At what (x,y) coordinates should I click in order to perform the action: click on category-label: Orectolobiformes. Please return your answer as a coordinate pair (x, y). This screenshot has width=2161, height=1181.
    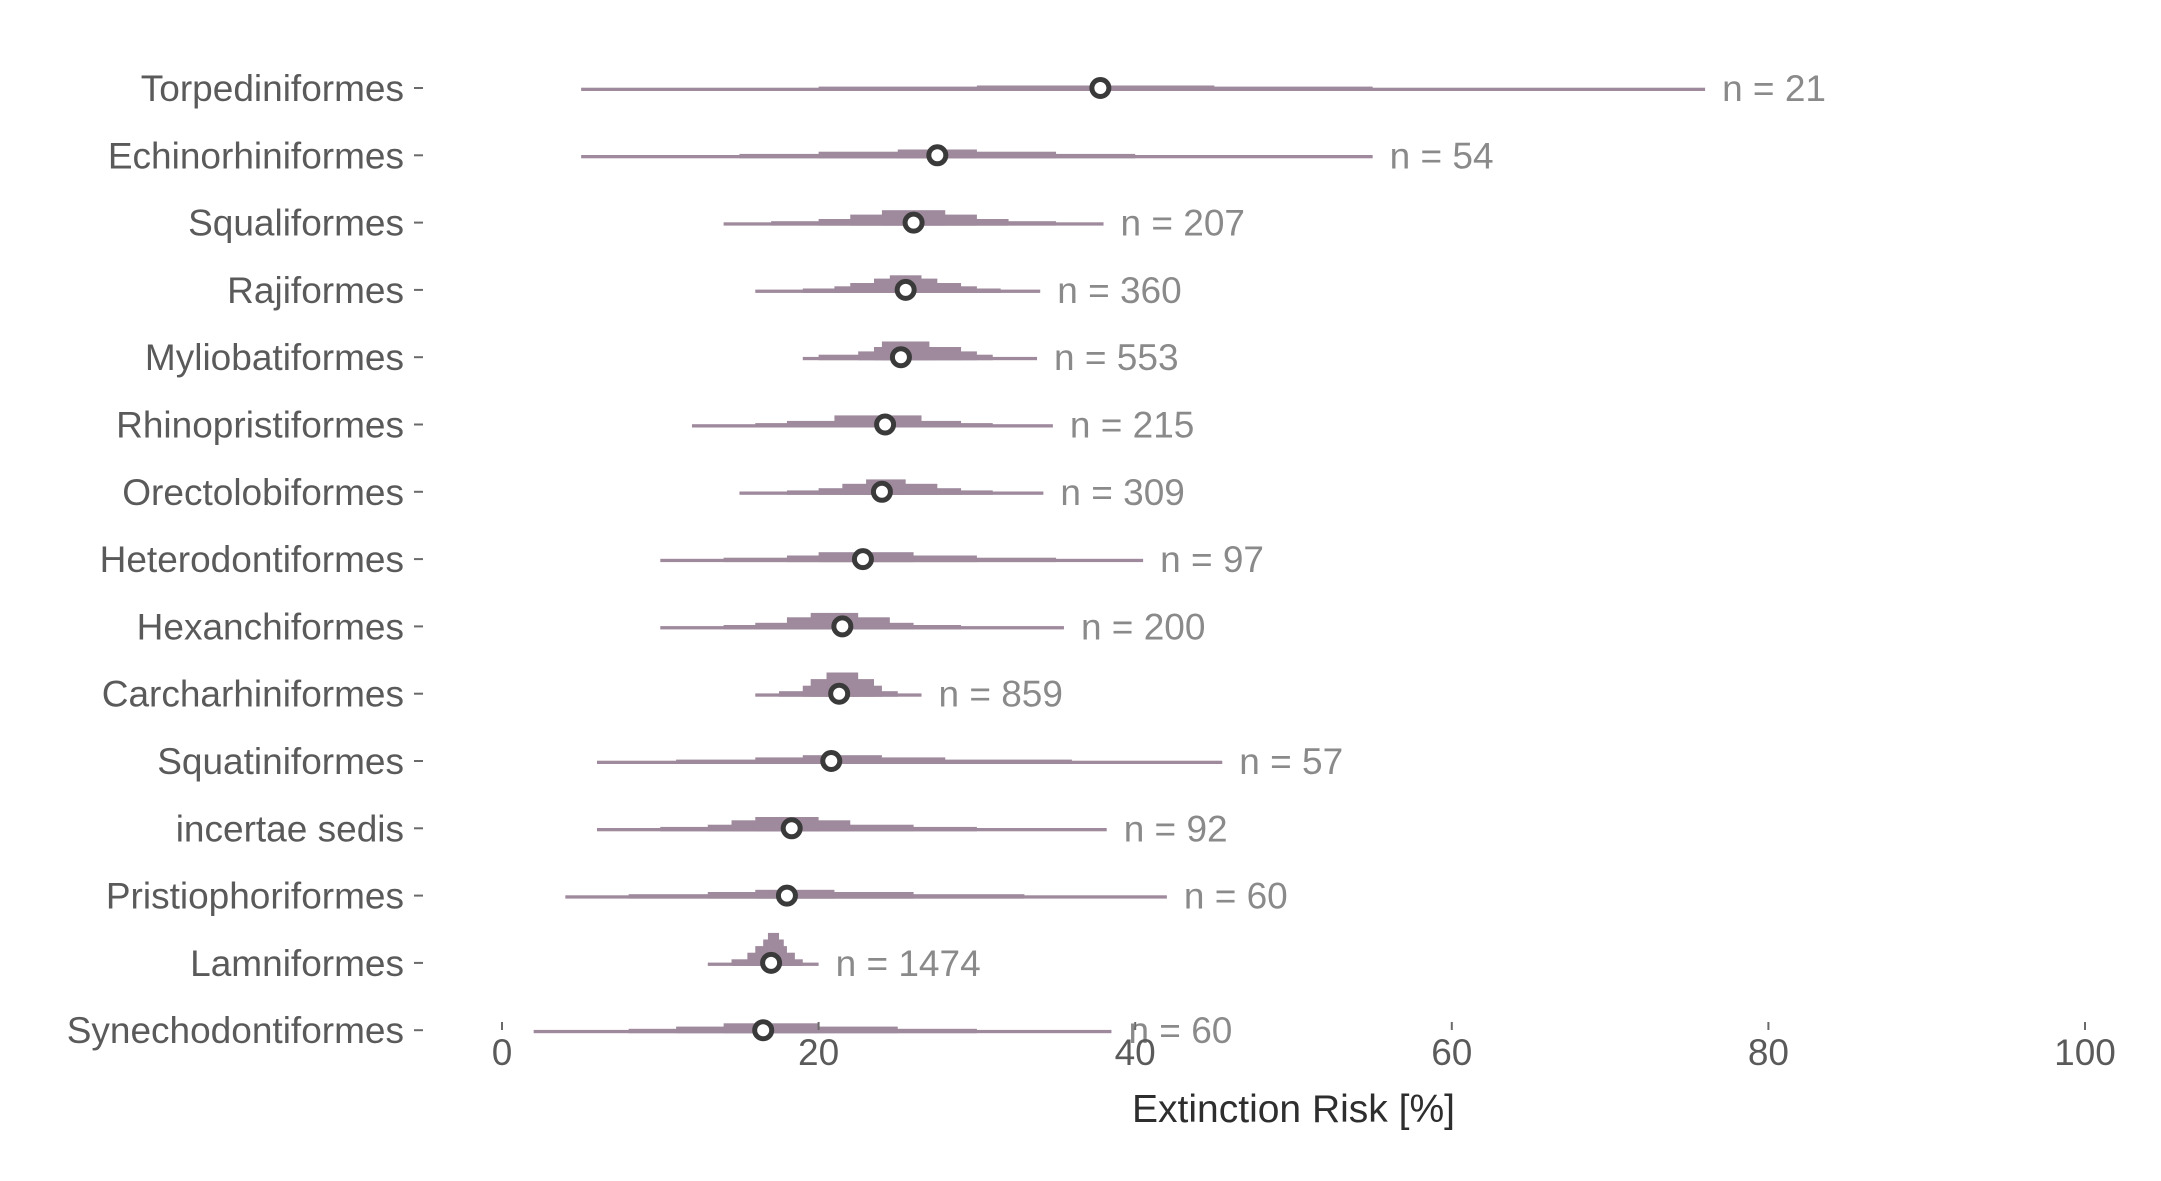
    Looking at the image, I should click on (263, 492).